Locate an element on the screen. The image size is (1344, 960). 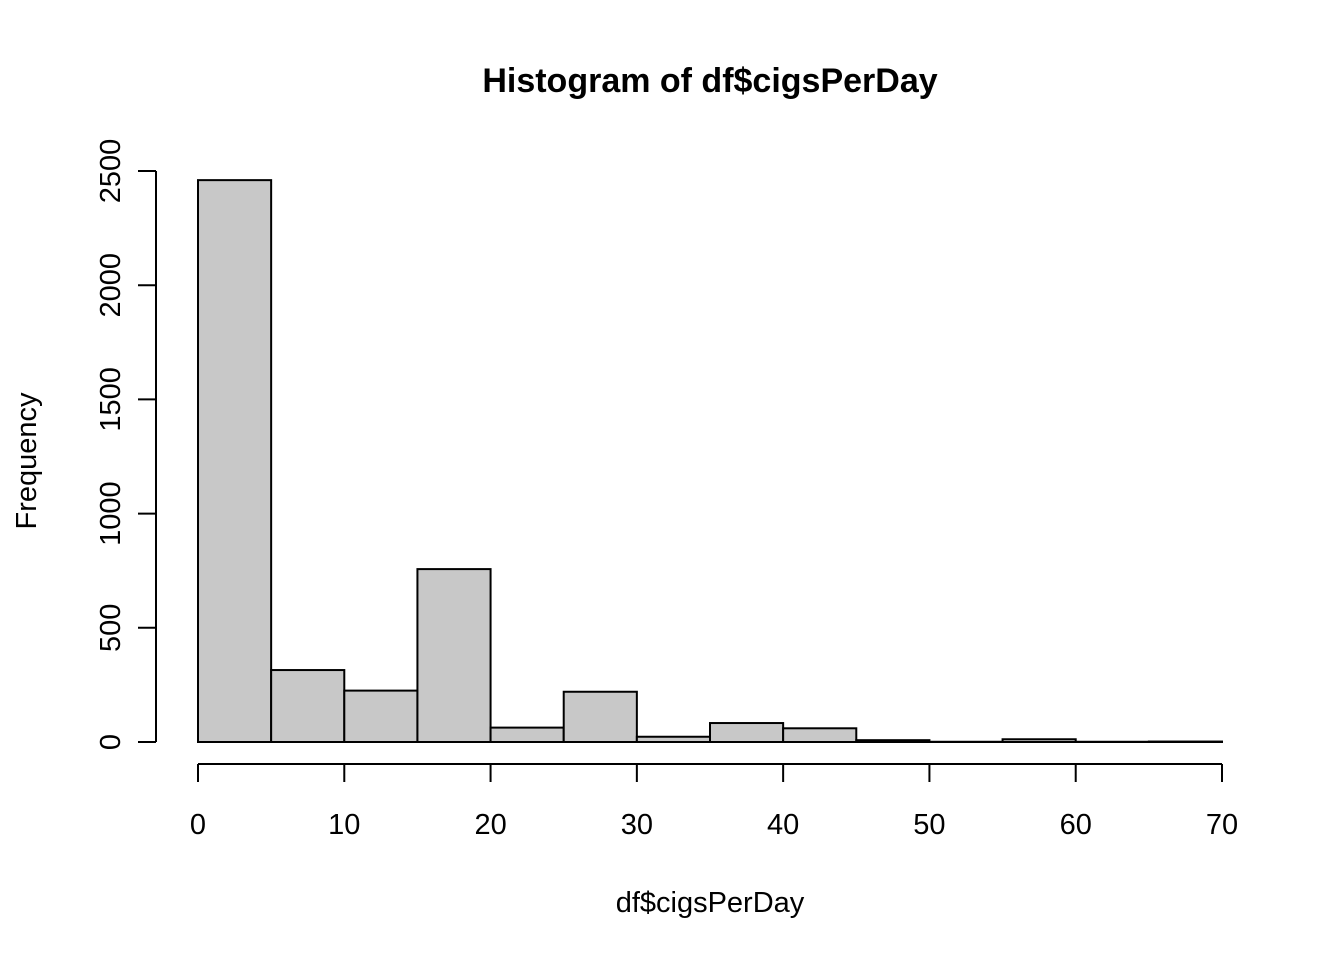
x-tick-label: 70 is located at coordinates (1222, 825).